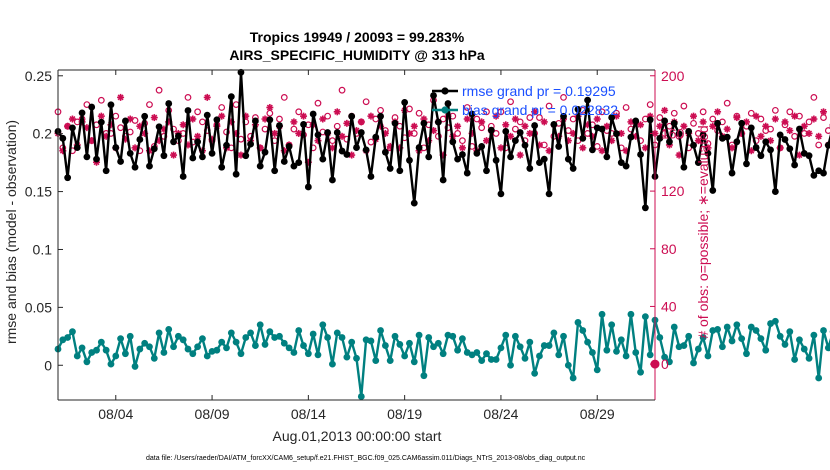 This screenshot has width=830, height=470. What do you see at coordinates (445, 91) in the screenshot?
I see `legend-swatch-marker` at bounding box center [445, 91].